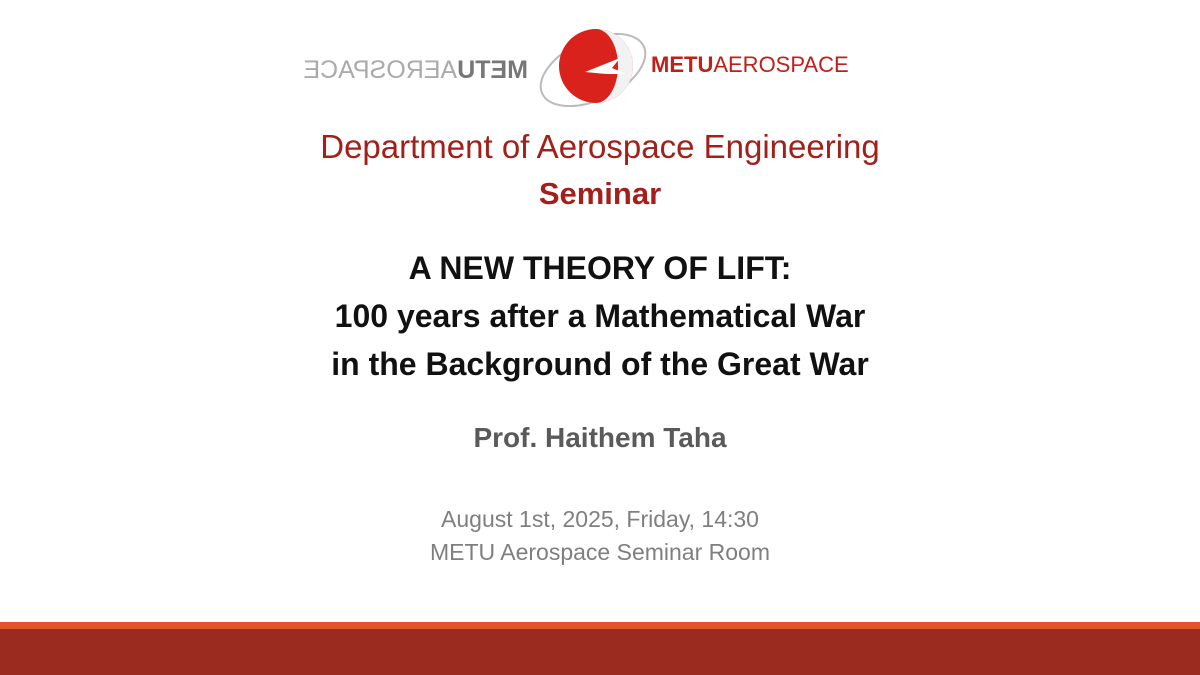 The height and width of the screenshot is (675, 1200). I want to click on mirrored-wordmark: METUAEROSPACE, so click(415, 70).